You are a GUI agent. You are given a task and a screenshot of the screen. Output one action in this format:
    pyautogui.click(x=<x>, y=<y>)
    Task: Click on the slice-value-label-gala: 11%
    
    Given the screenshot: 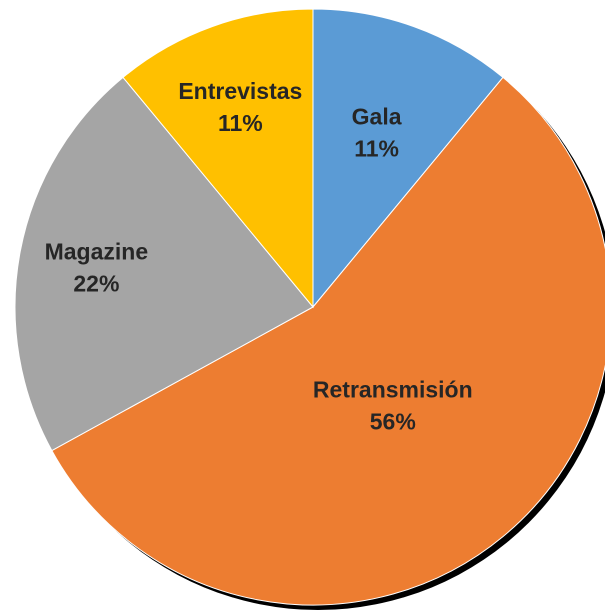 What is the action you would take?
    pyautogui.click(x=376, y=148)
    